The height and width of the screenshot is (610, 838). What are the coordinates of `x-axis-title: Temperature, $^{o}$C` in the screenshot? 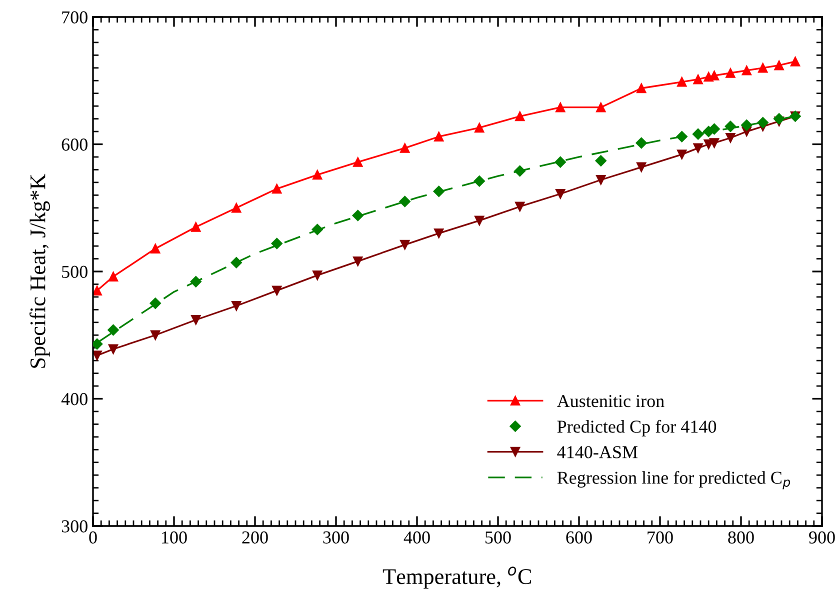 It's located at (457, 577).